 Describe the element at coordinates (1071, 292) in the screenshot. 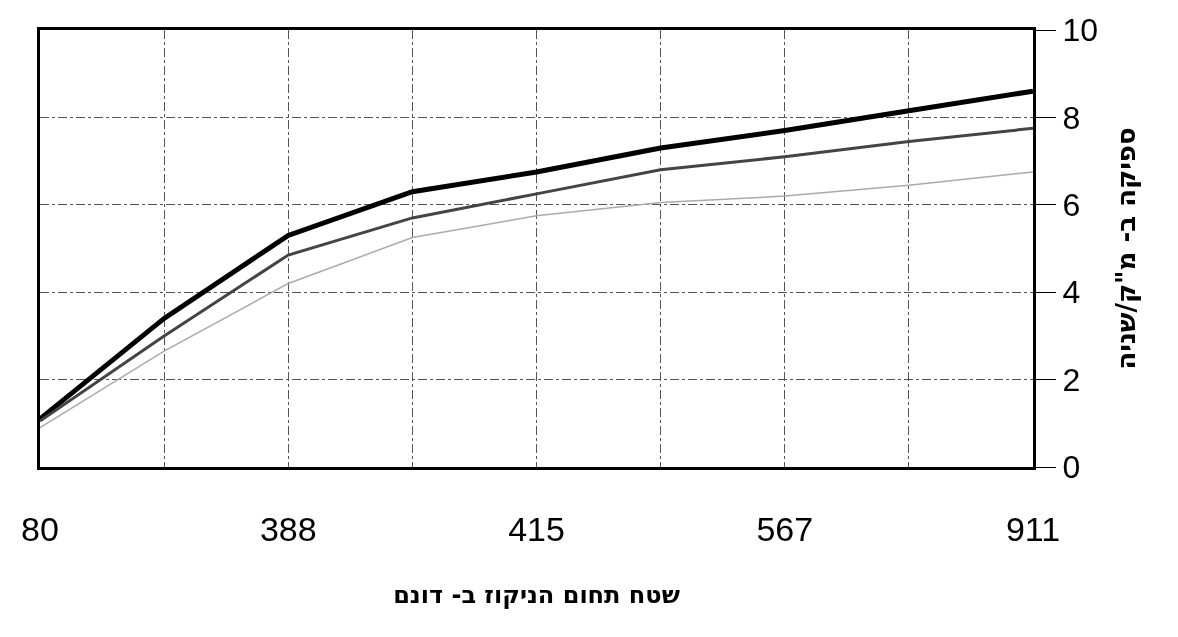

I see `y-tick-label: 4` at that location.